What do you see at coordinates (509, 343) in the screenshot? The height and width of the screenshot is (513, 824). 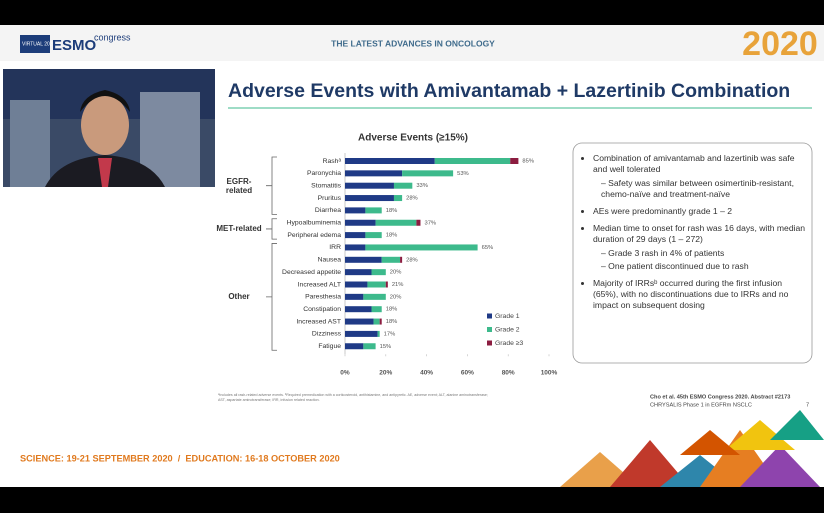 I see `legend-label: Grade ≥3` at bounding box center [509, 343].